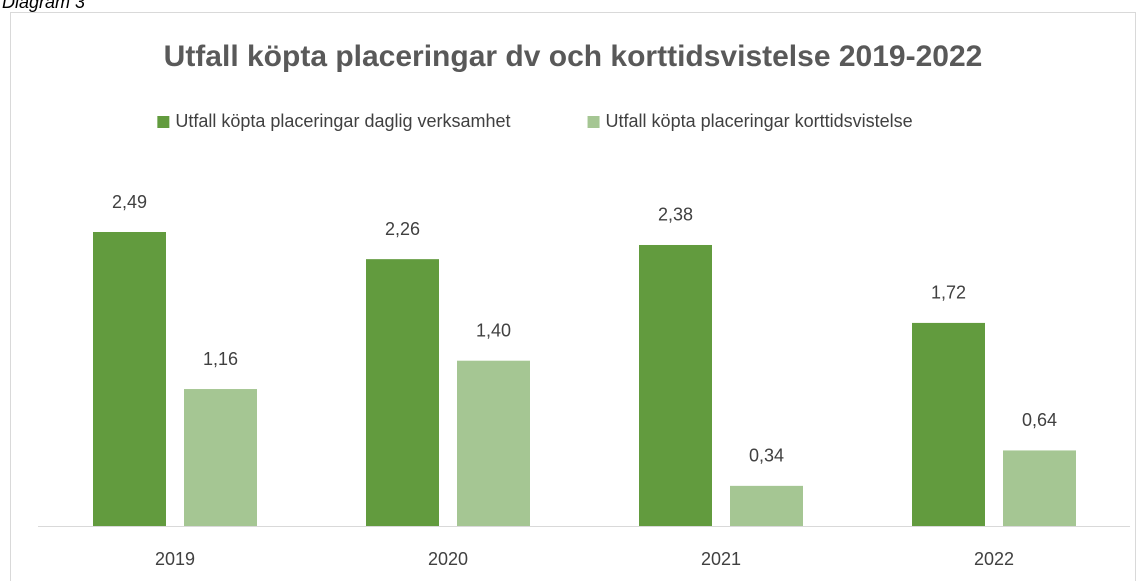  What do you see at coordinates (721, 559) in the screenshot?
I see `x-tick-label: 2021` at bounding box center [721, 559].